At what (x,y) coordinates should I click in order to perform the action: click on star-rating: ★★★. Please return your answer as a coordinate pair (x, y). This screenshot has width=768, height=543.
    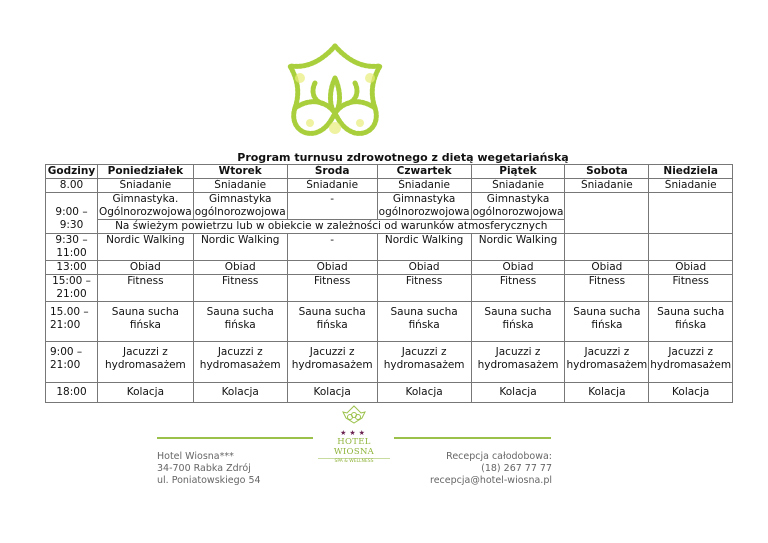
    Looking at the image, I should click on (354, 433).